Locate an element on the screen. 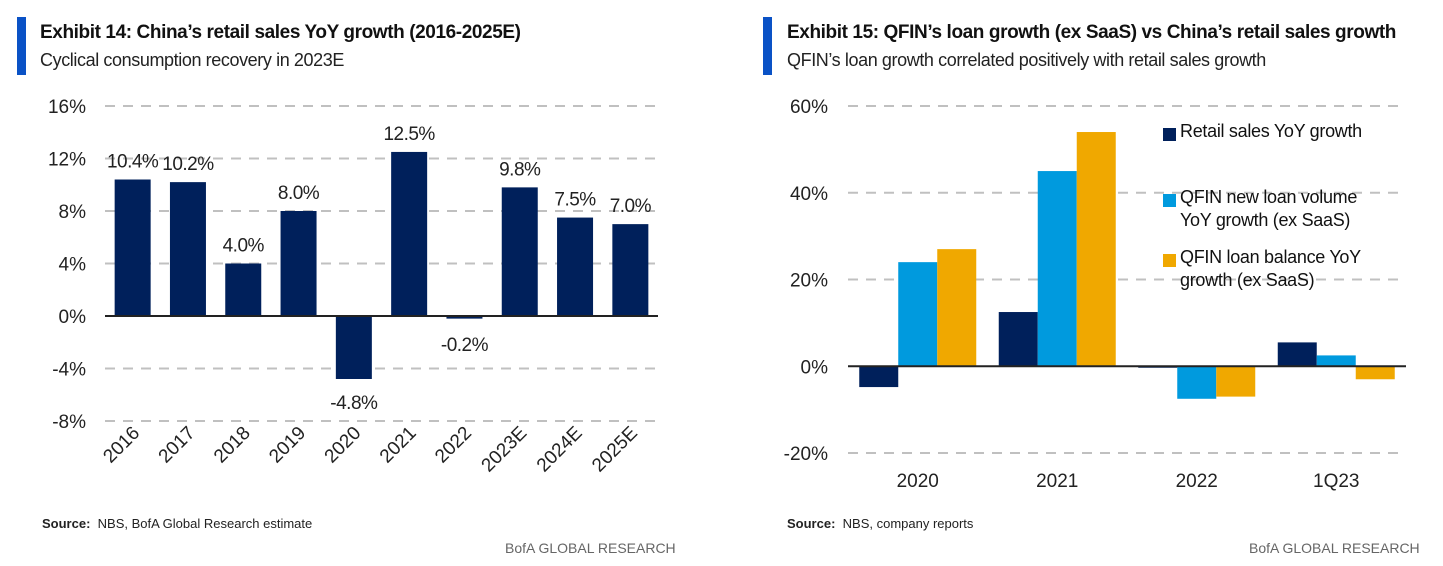 The image size is (1443, 566). data-label: 10.4% is located at coordinates (133, 162).